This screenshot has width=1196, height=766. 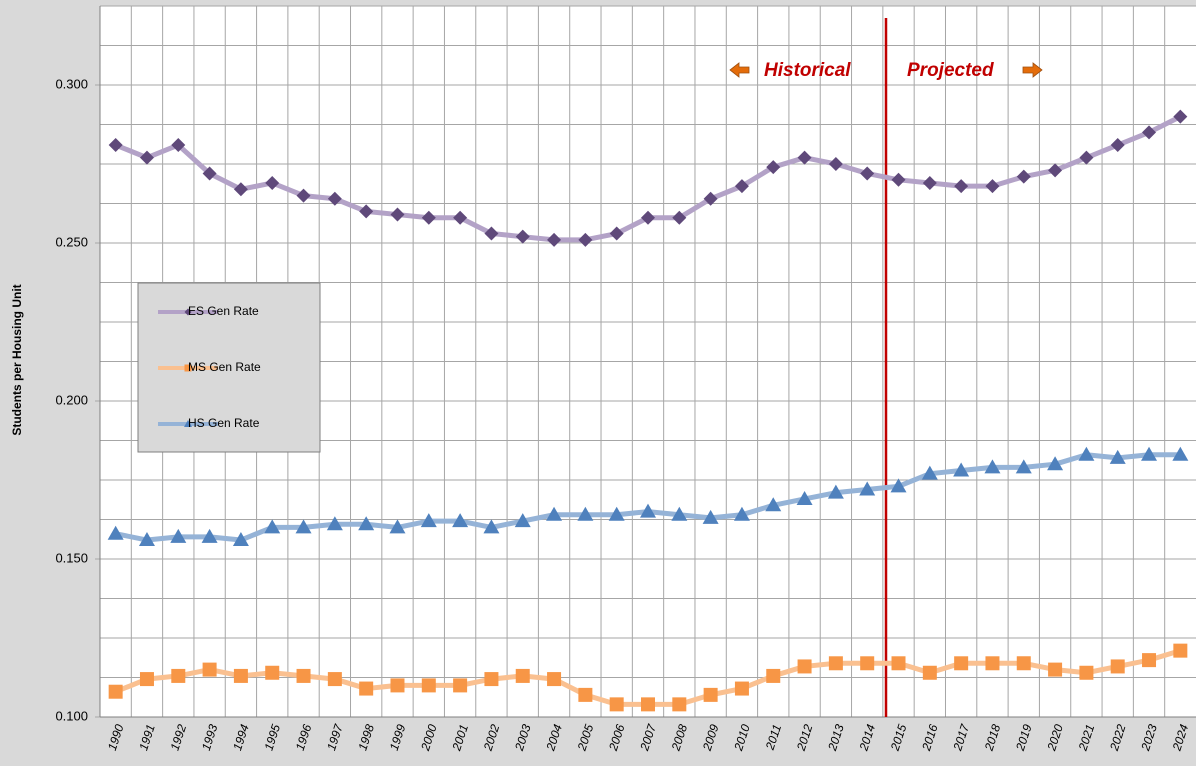 I want to click on y-tick-label: 0.300, so click(x=71, y=83).